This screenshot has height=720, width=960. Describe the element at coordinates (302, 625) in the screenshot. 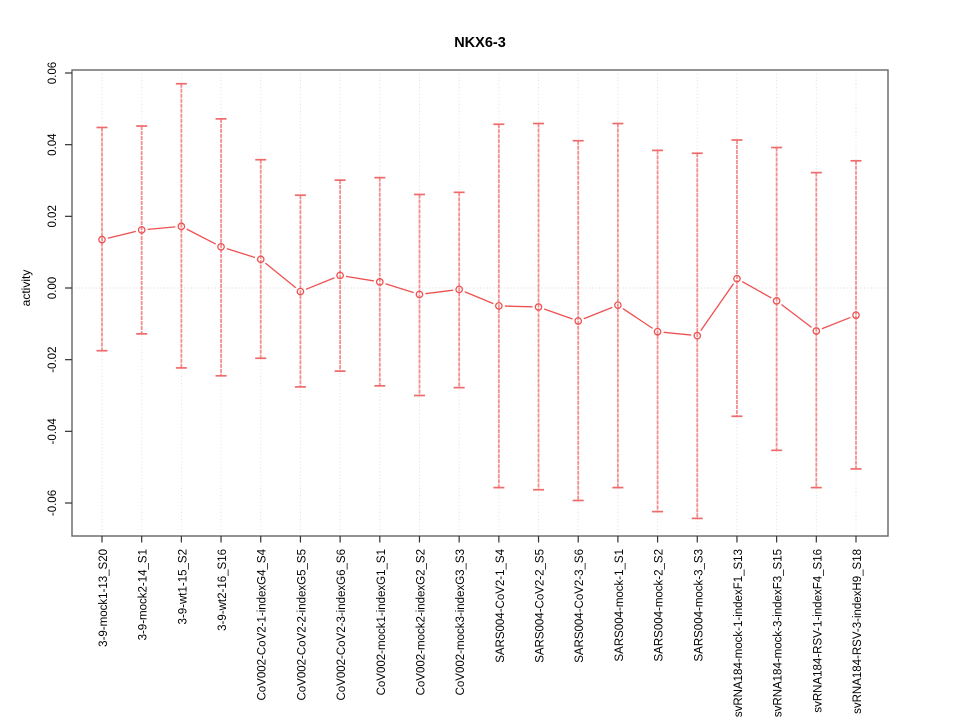

I see `x-tick-label: CoV002-CoV2-2-indexG5_S5` at that location.